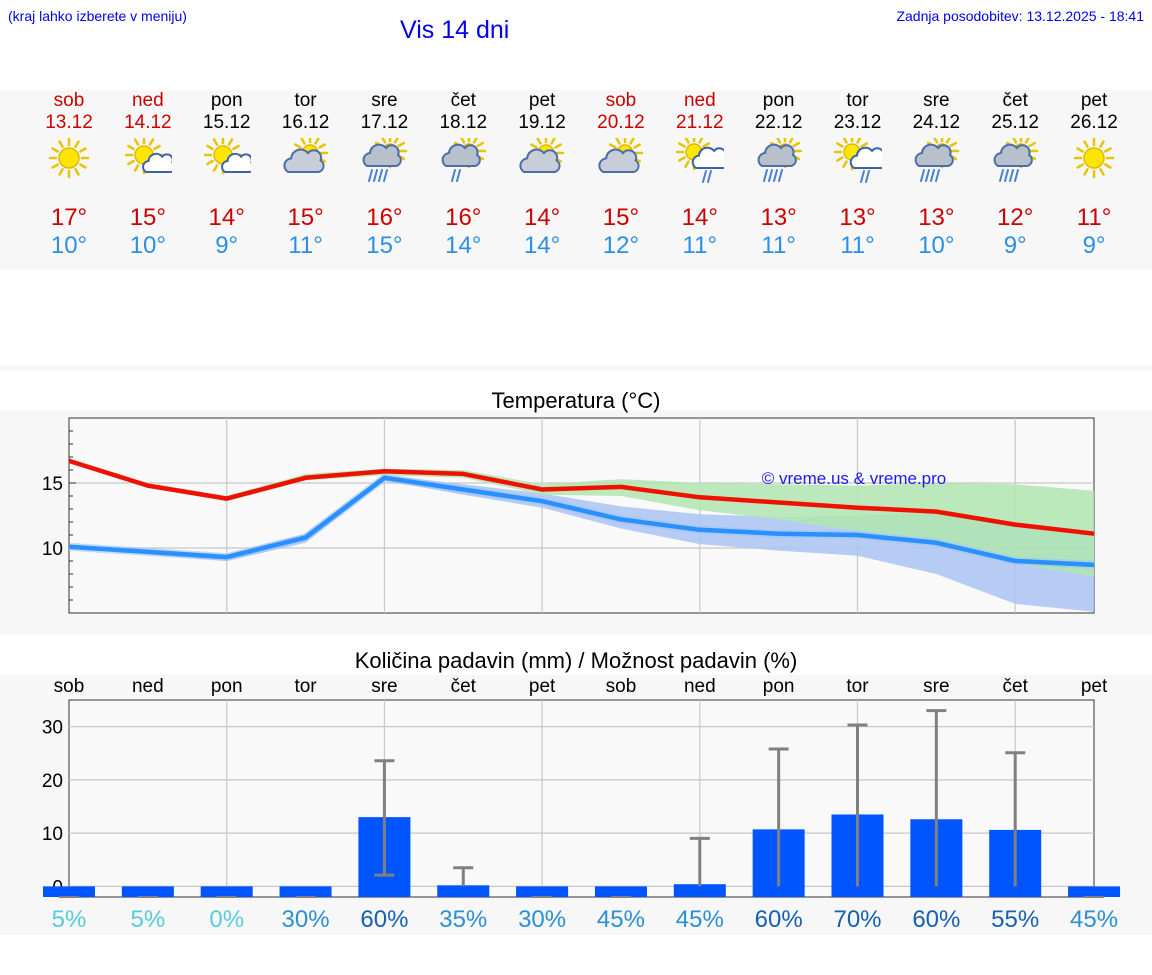 The width and height of the screenshot is (1152, 975). I want to click on day-column: tor 23.12 13° 11°, so click(858, 175).